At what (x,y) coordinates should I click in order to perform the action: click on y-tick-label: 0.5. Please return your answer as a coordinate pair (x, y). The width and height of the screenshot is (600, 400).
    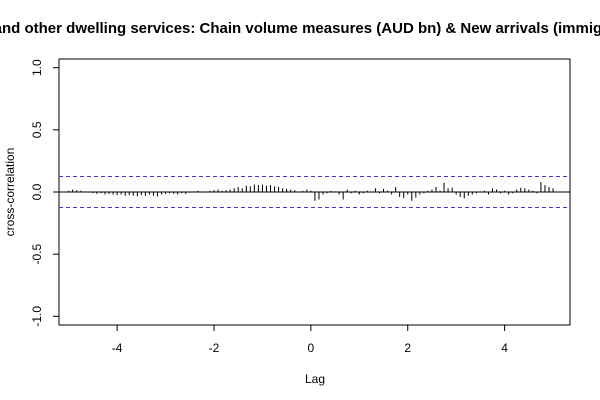
    Looking at the image, I should click on (37, 129).